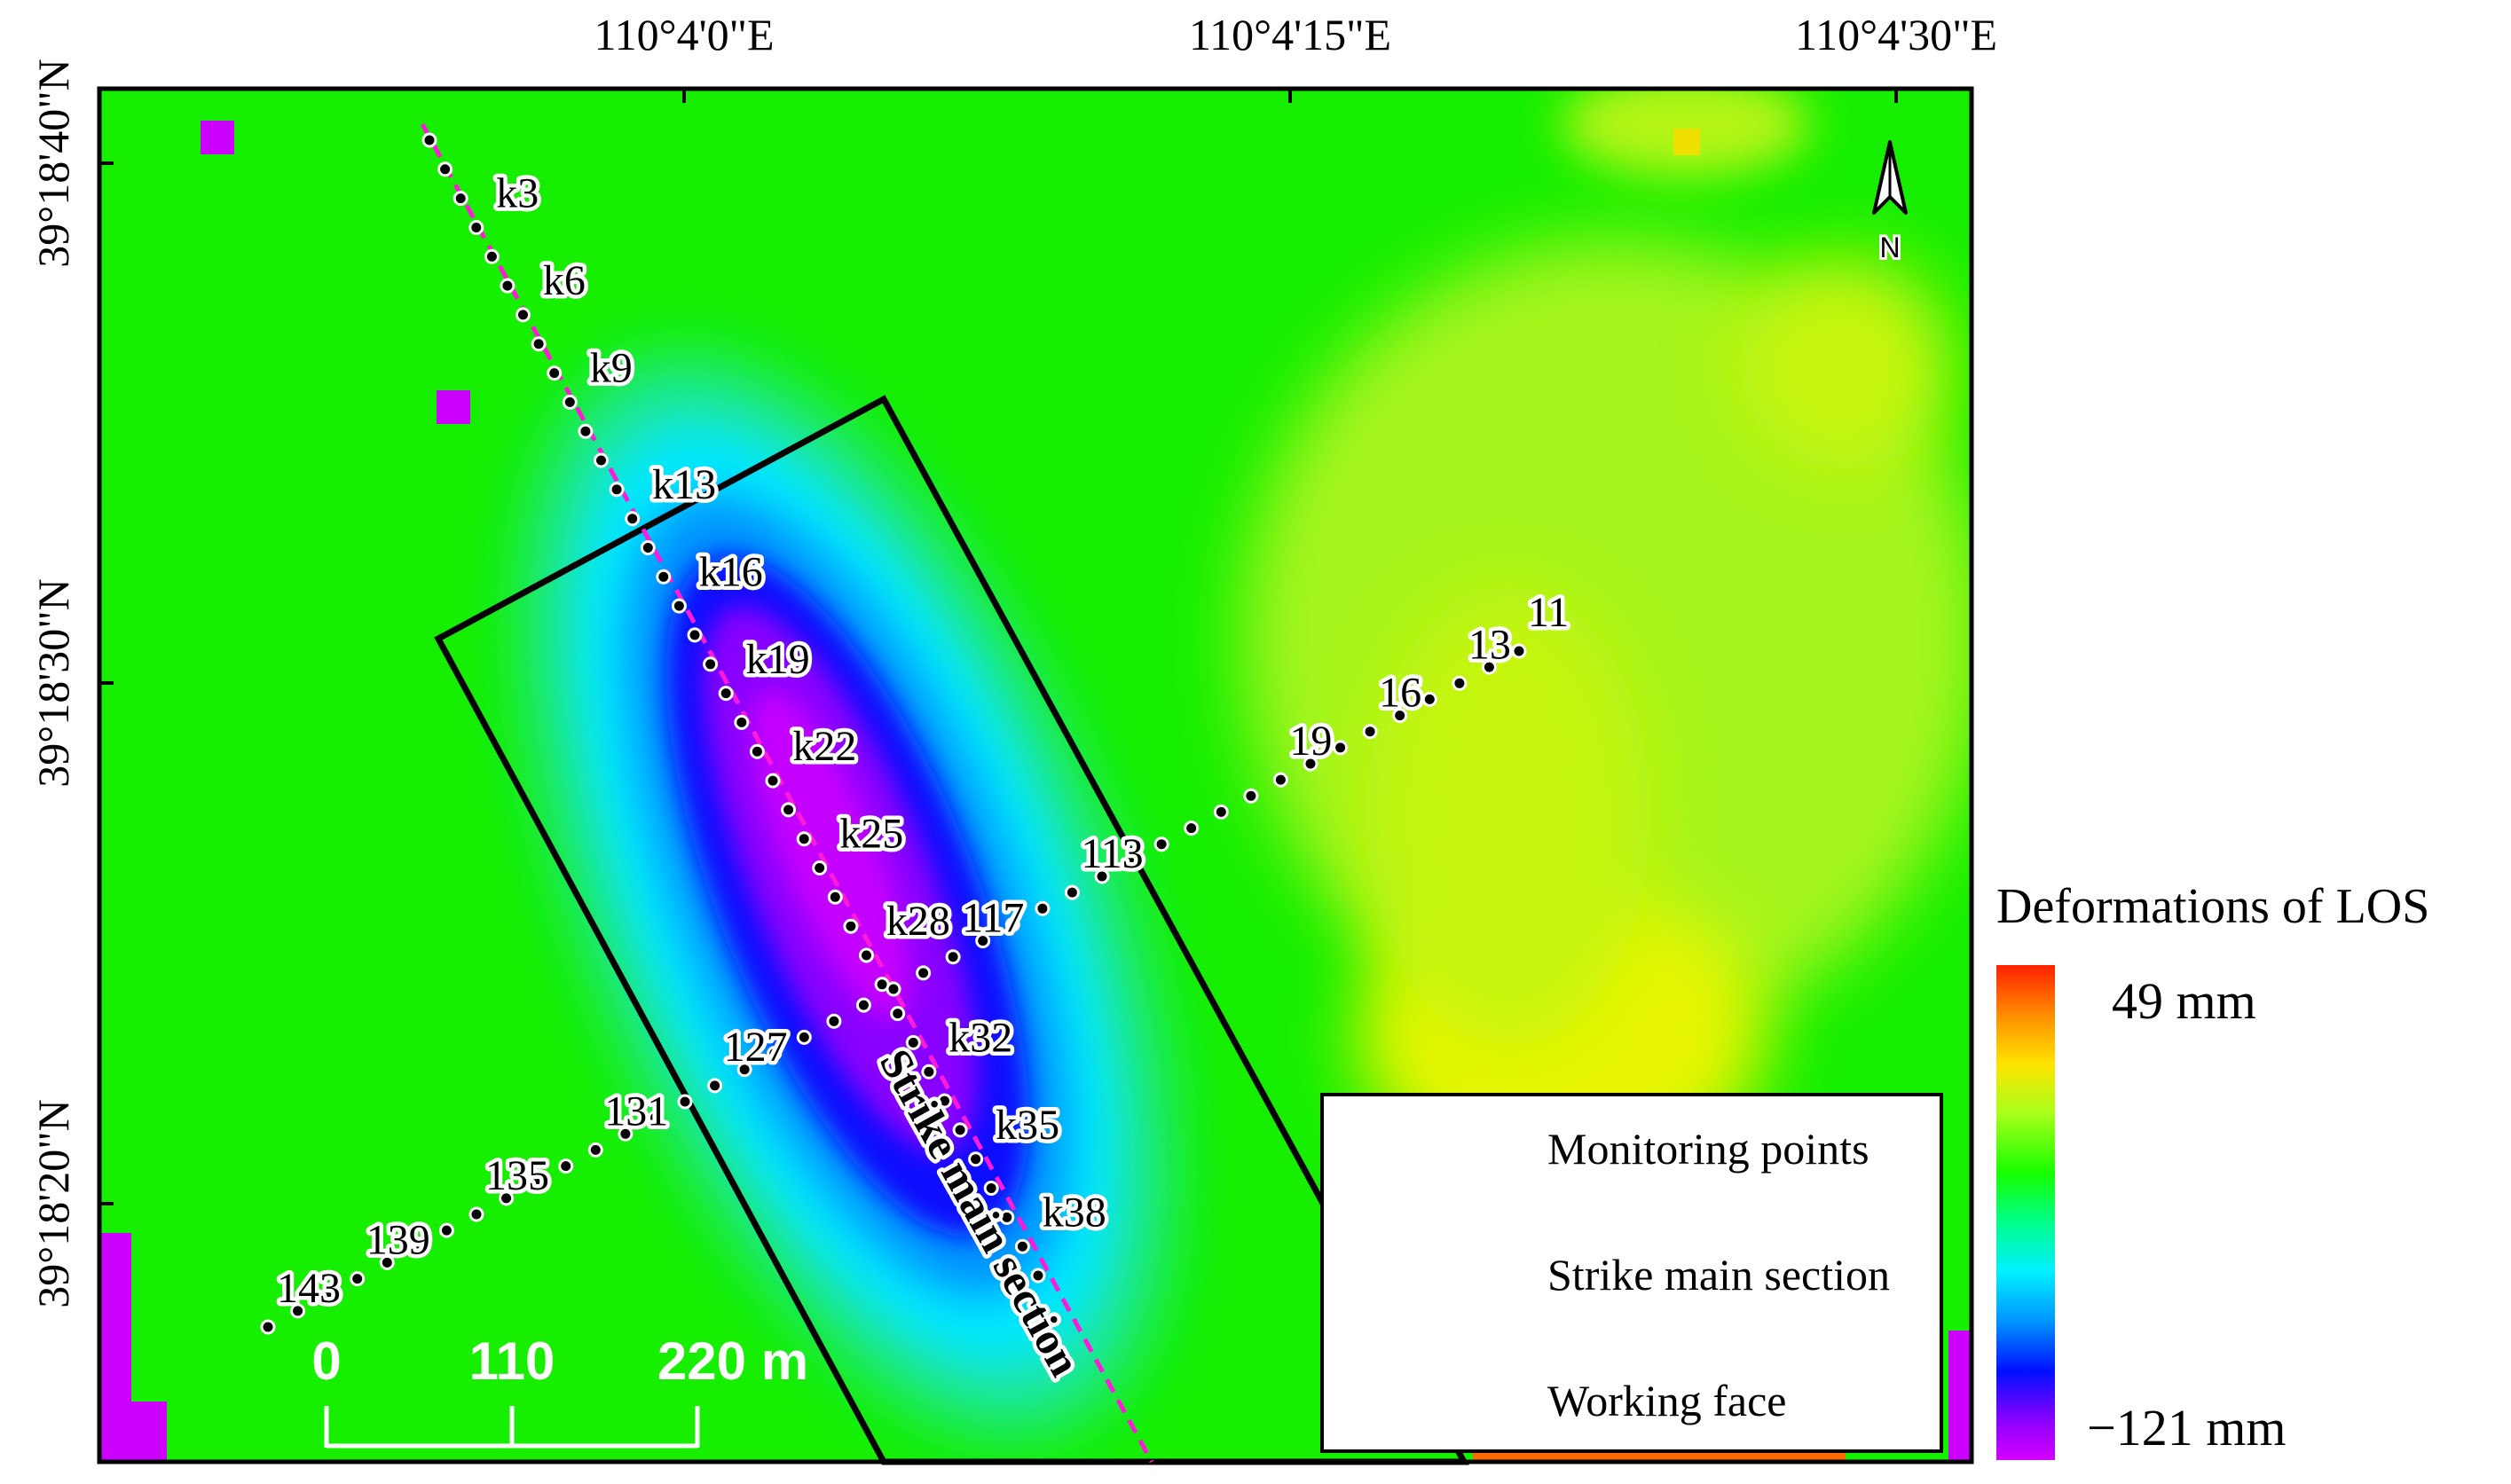 This screenshot has height=1484, width=2511. What do you see at coordinates (1112, 853) in the screenshot?
I see `point-label: 113` at bounding box center [1112, 853].